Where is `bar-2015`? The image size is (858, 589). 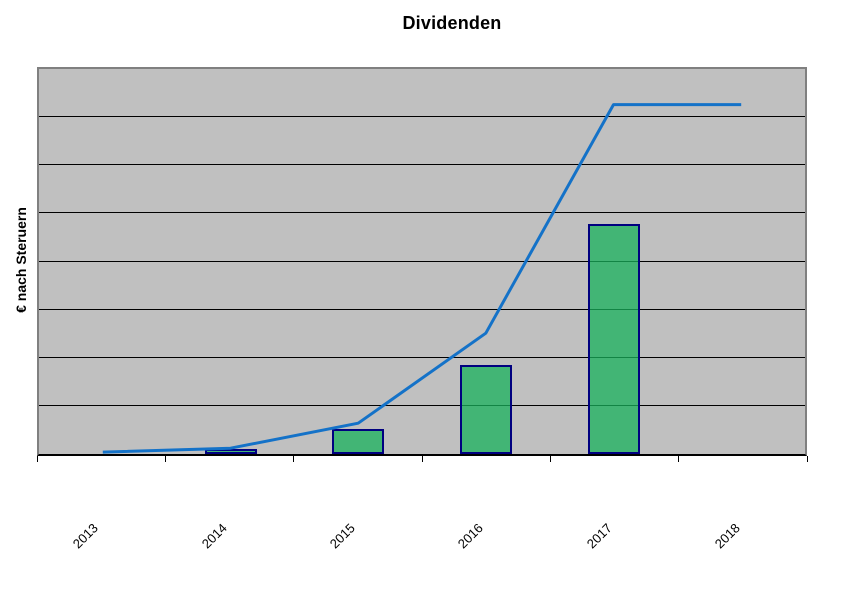
bar-2015 is located at coordinates (358, 441).